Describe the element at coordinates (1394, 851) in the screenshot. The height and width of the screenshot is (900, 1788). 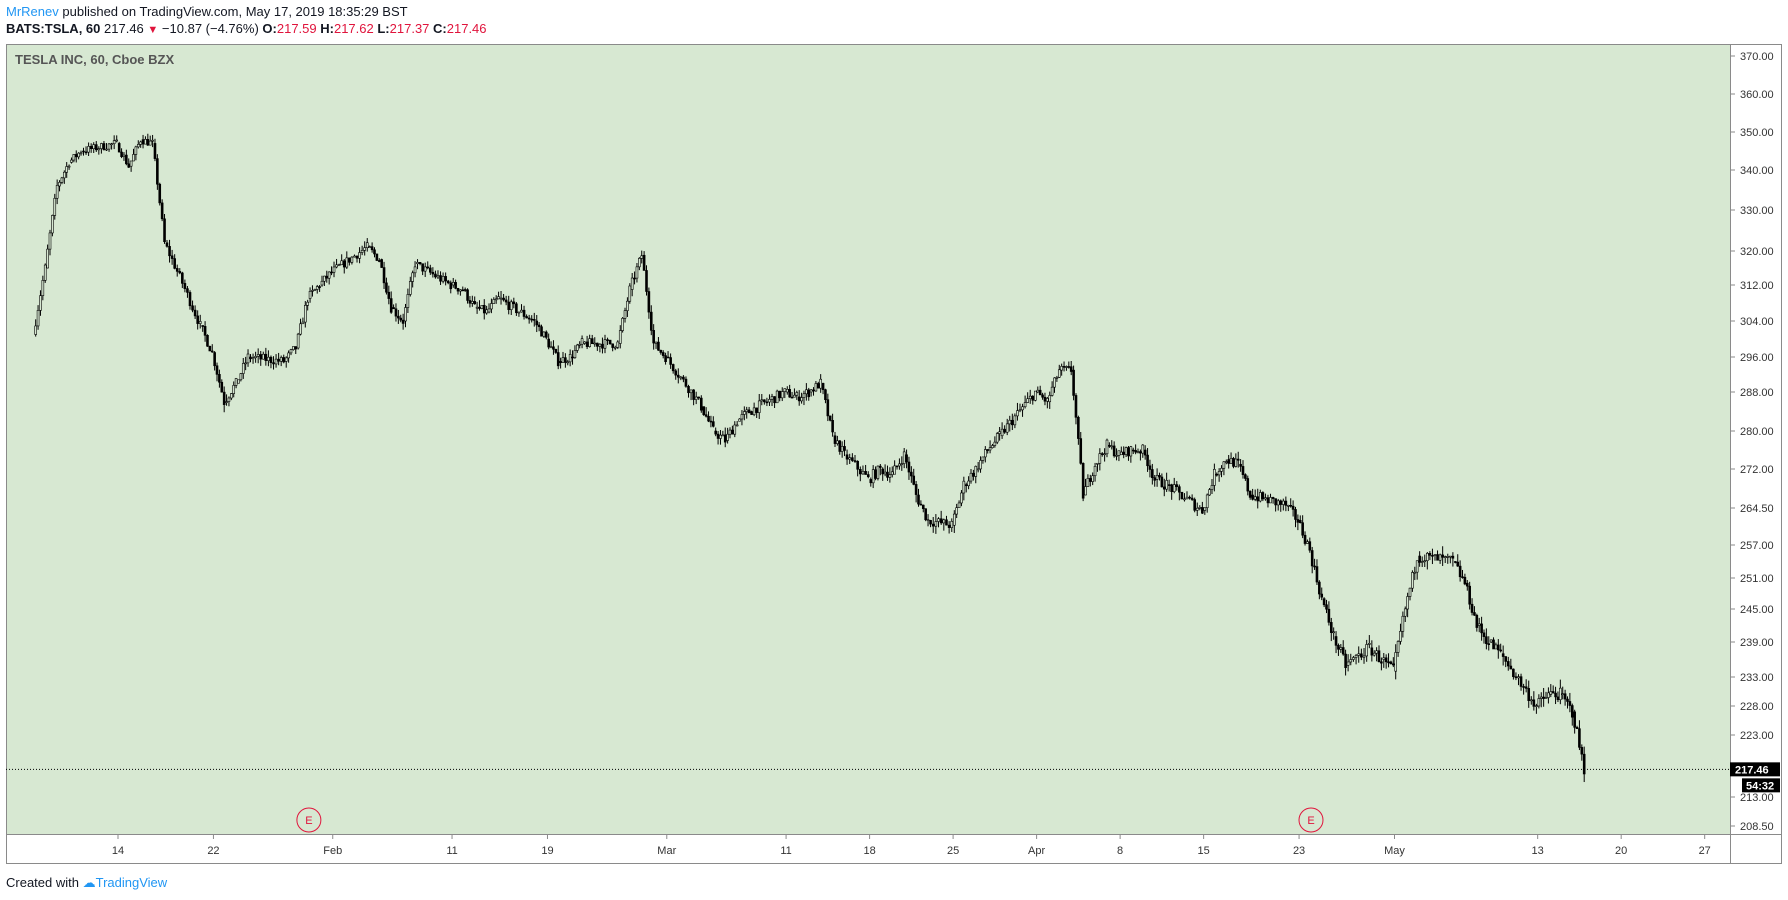
I see `x-tick-label: May` at that location.